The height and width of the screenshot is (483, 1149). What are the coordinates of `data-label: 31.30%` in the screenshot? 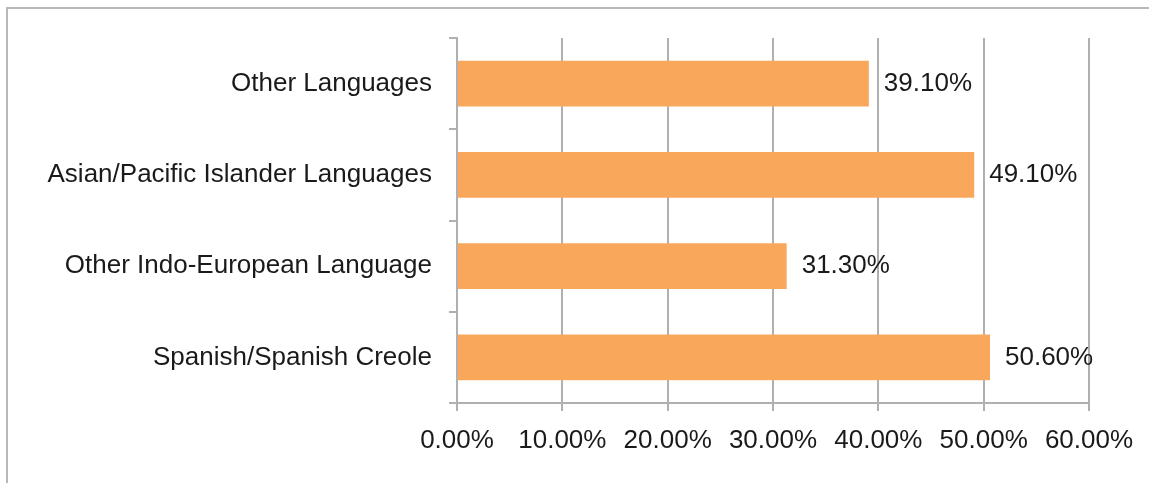 It's located at (845, 264).